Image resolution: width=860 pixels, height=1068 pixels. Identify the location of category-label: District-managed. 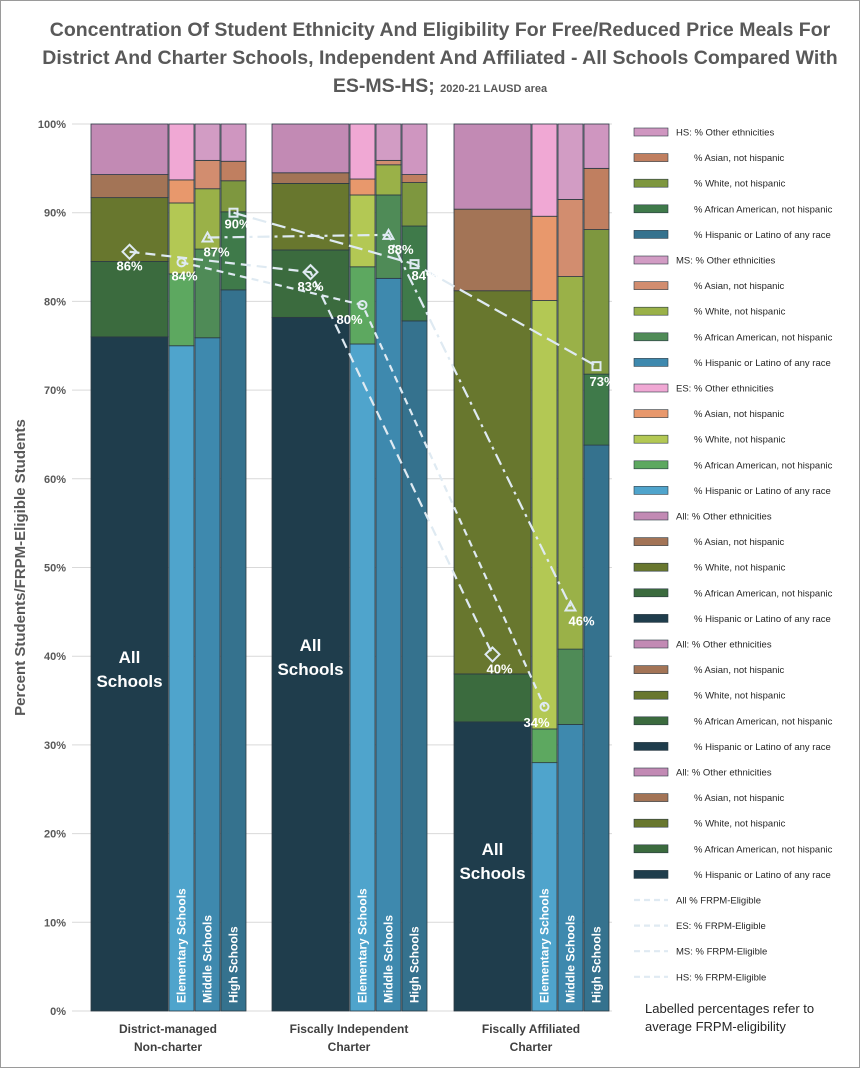
(168, 1029).